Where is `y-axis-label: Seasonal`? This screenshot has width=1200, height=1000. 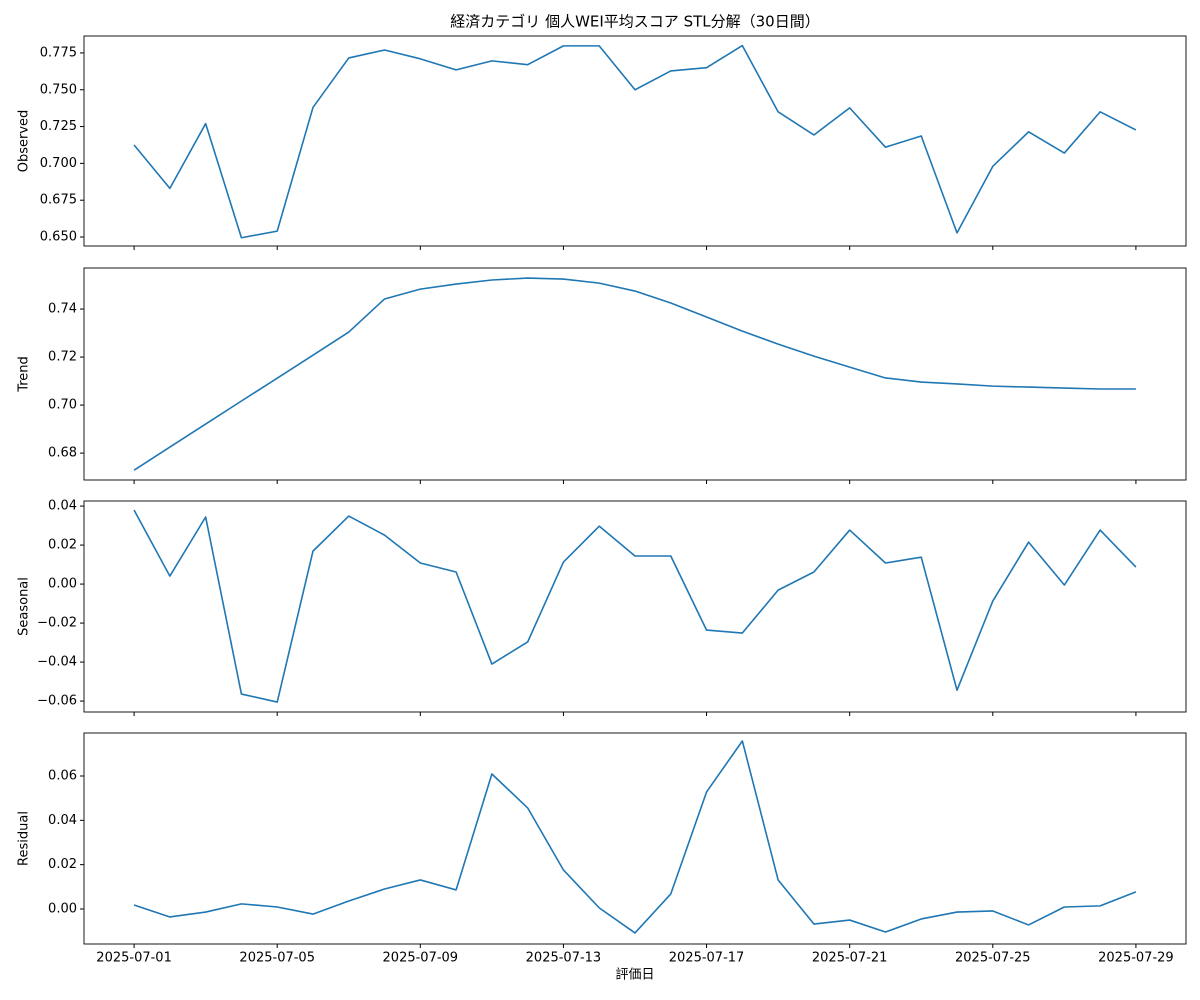 y-axis-label: Seasonal is located at coordinates (24, 606).